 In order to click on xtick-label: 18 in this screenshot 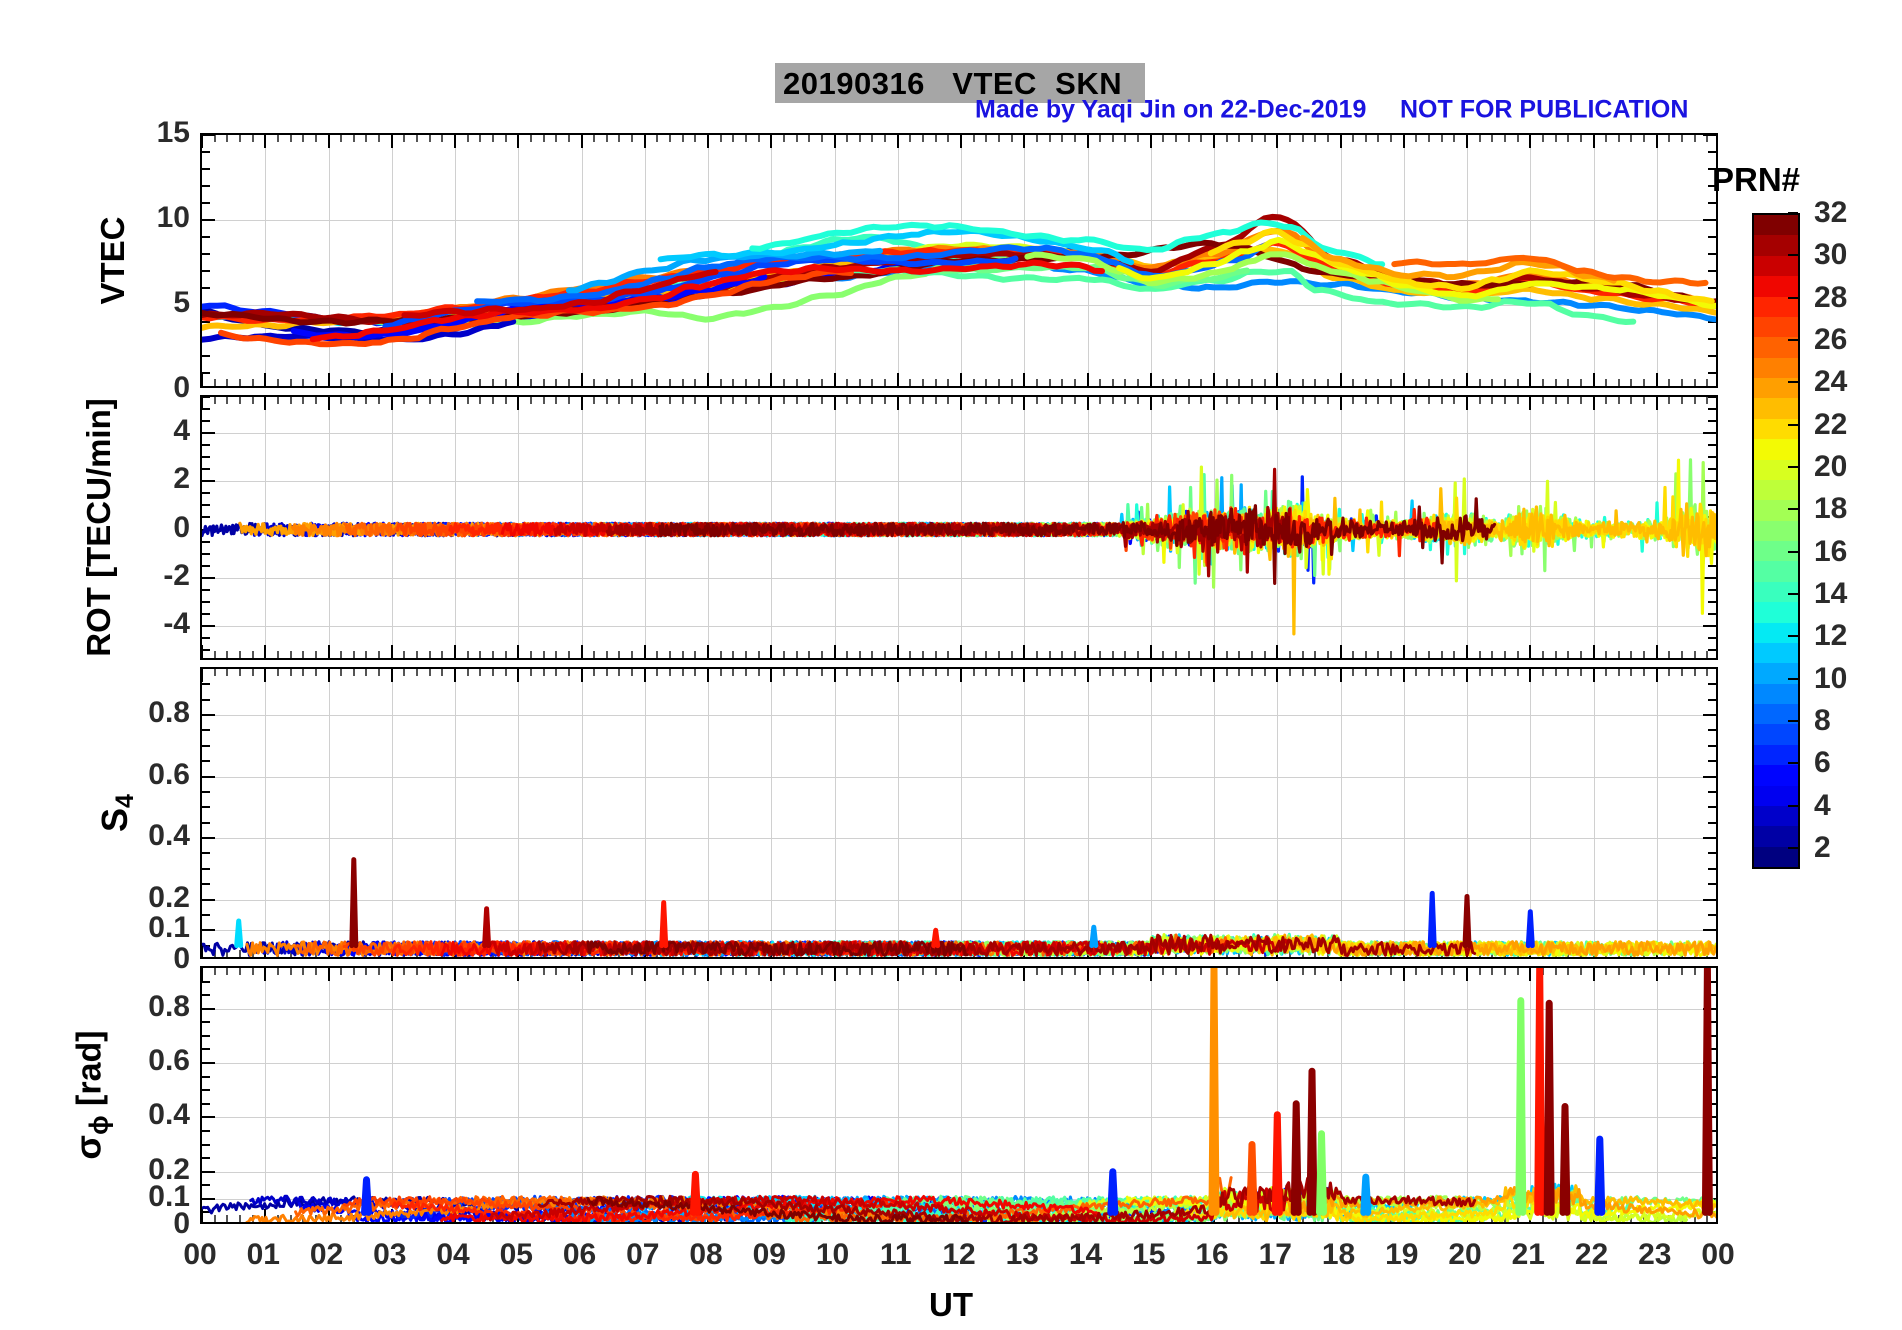, I will do `click(1338, 1254)`.